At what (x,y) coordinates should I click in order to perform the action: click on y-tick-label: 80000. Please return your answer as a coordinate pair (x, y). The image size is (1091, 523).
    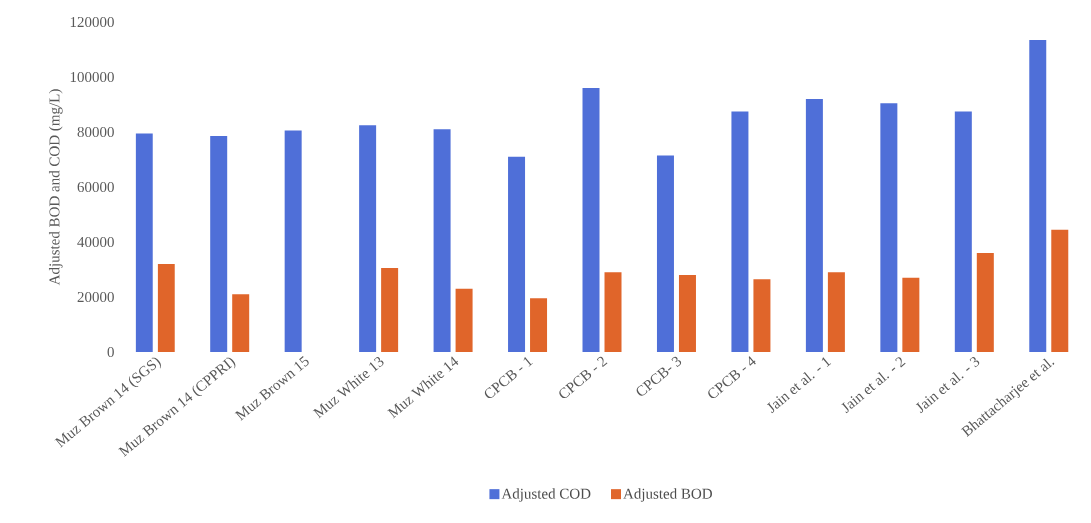
    Looking at the image, I should click on (95, 132).